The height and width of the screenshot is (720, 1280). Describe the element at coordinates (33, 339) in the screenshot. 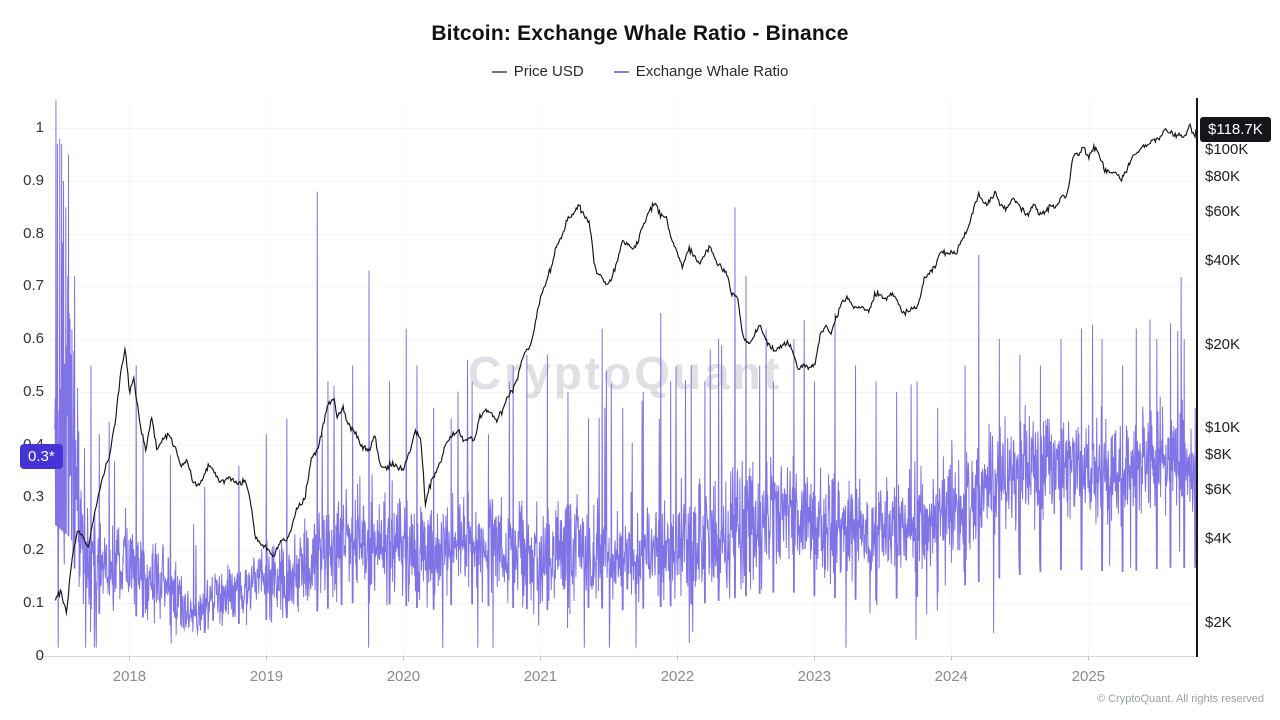

I see `left-axis-tick-label: 0.6` at that location.